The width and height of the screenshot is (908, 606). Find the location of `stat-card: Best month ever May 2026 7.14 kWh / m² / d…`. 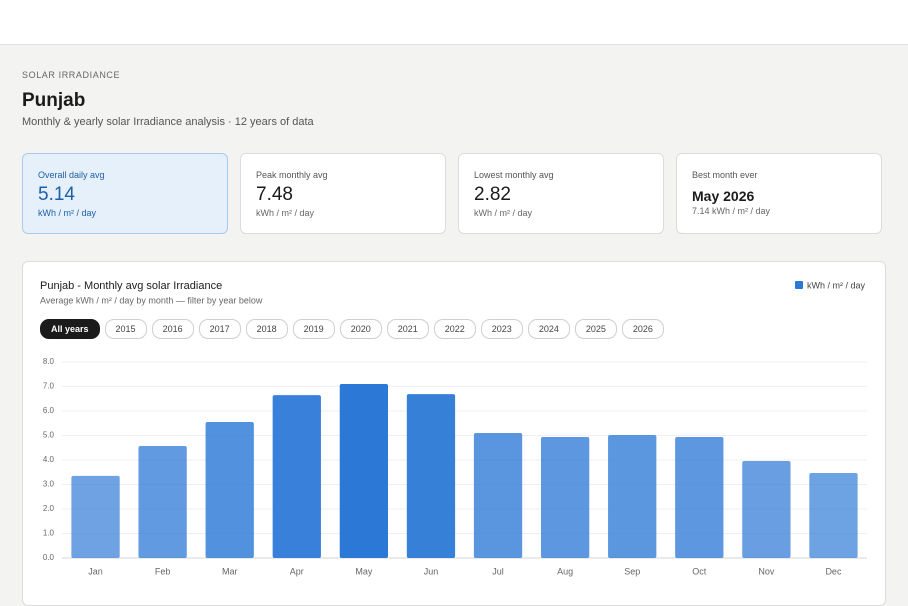

stat-card: Best month ever May 2026 7.14 kWh / m² / d… is located at coordinates (779, 193).